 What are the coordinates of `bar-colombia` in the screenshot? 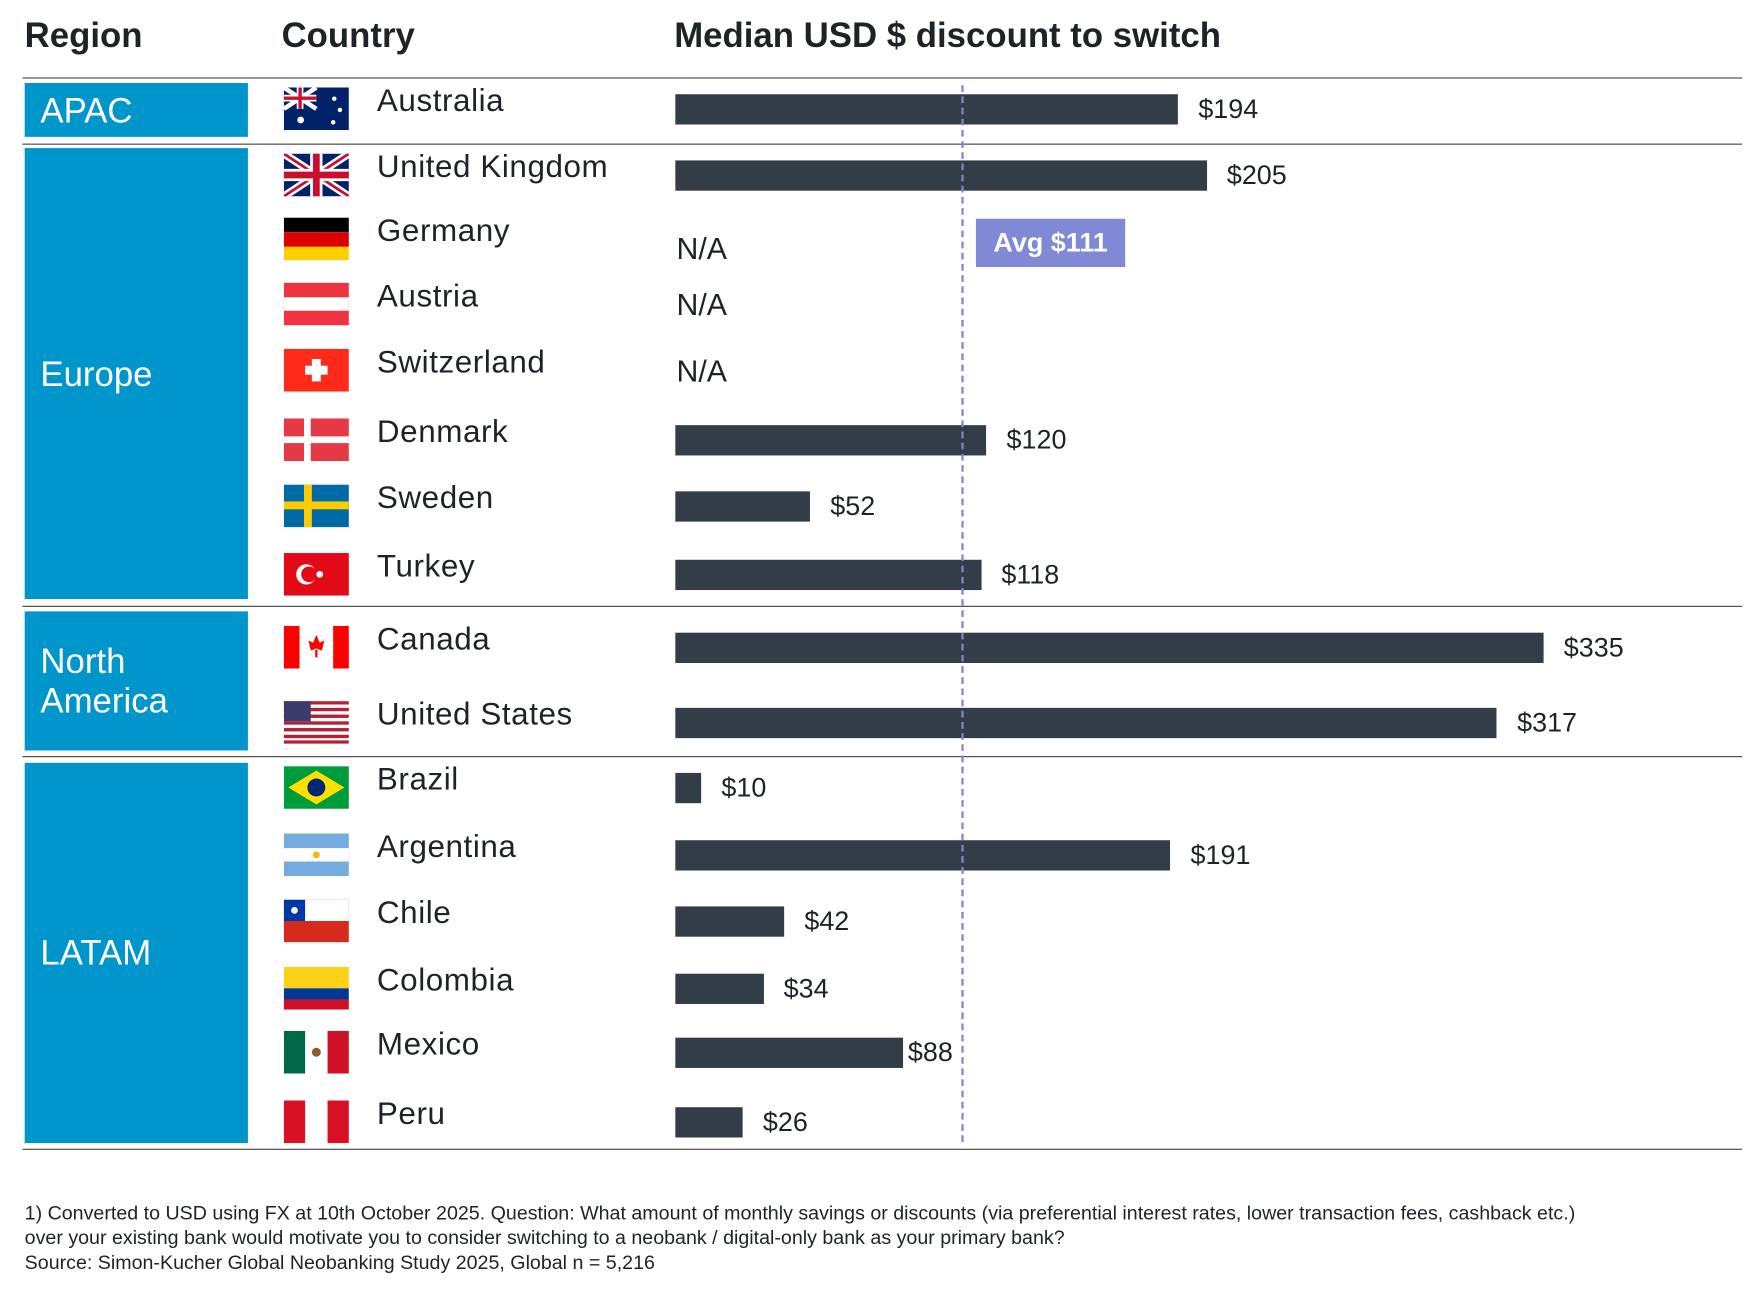 It's located at (719, 989).